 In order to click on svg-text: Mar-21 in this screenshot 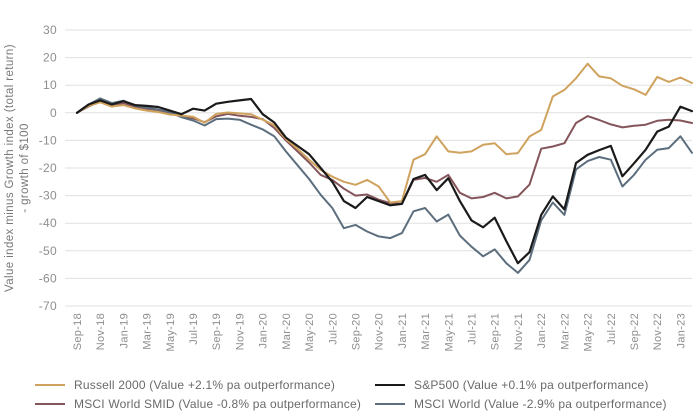, I will do `click(426, 331)`.